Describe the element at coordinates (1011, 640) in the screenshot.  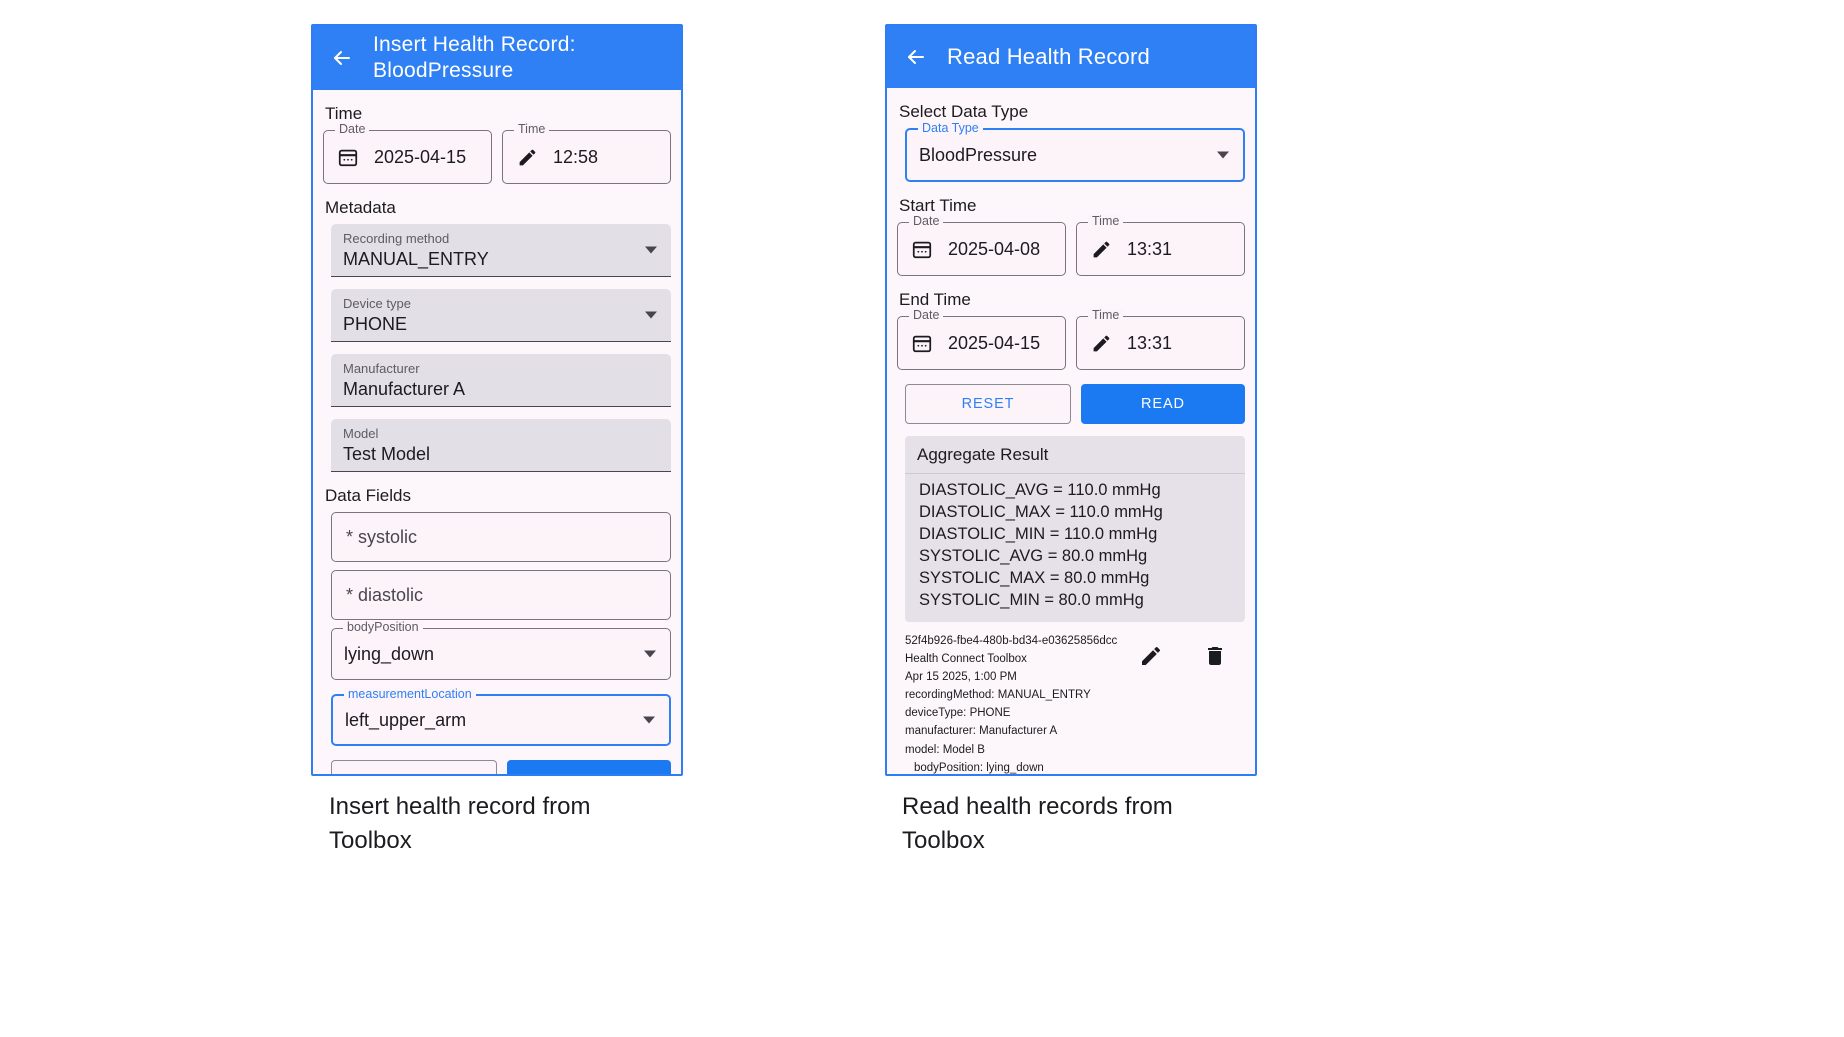
I see `record-line: 52f4b926-fbe4-480b-bd34-e03625856dcc` at that location.